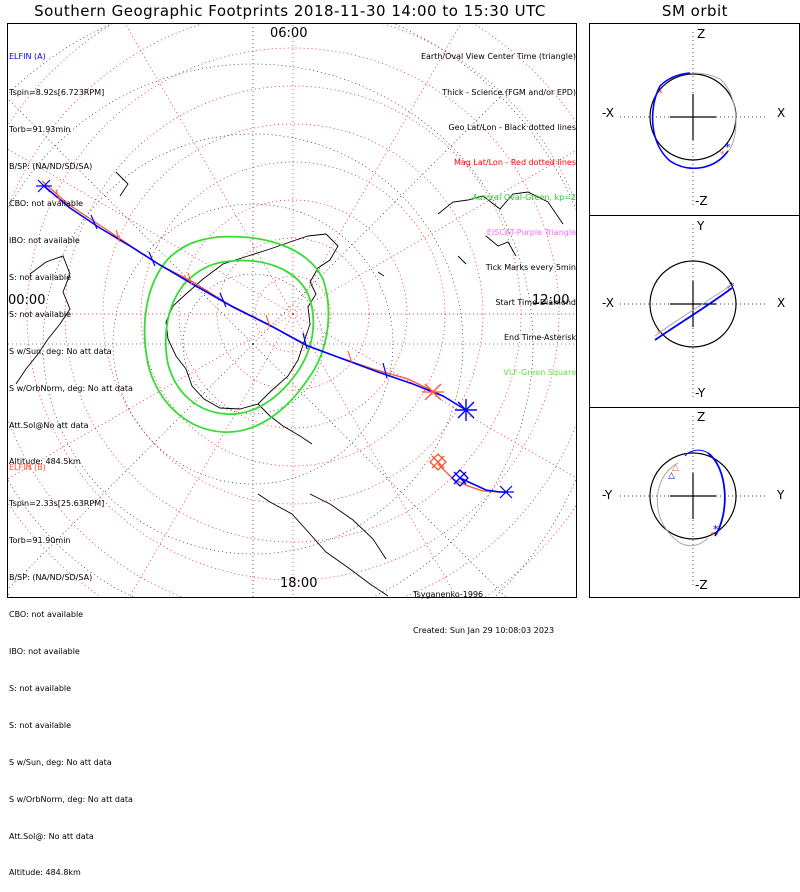 The height and width of the screenshot is (892, 800). Describe the element at coordinates (27, 467) in the screenshot. I see `elfin-b-name: ELFIN (B)` at that location.